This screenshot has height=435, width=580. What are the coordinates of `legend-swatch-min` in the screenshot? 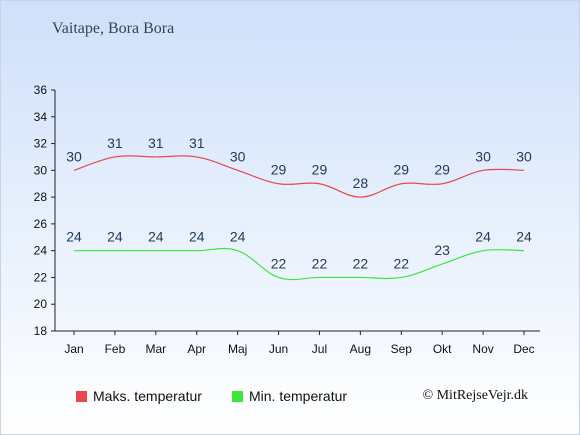 It's located at (237, 396).